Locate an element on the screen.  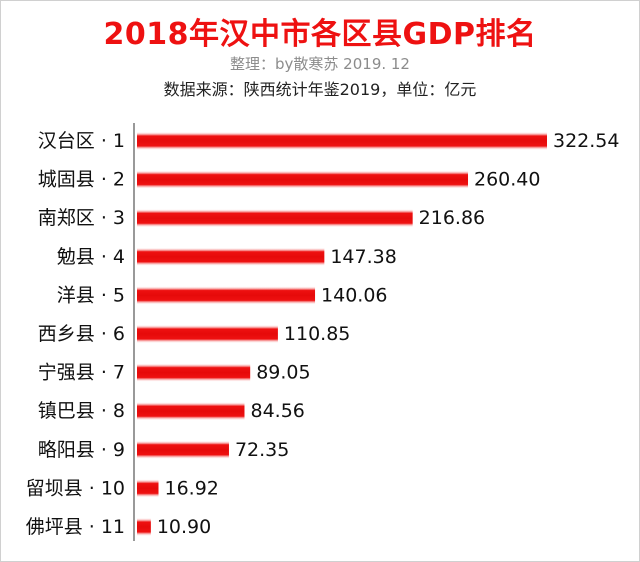
value-label: 140.06 is located at coordinates (354, 295).